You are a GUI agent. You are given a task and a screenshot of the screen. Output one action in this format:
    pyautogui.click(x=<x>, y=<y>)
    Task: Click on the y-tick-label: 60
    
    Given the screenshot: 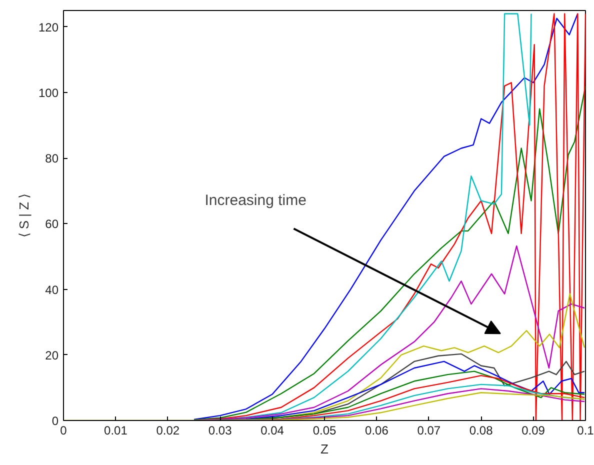 What is the action you would take?
    pyautogui.click(x=52, y=224)
    